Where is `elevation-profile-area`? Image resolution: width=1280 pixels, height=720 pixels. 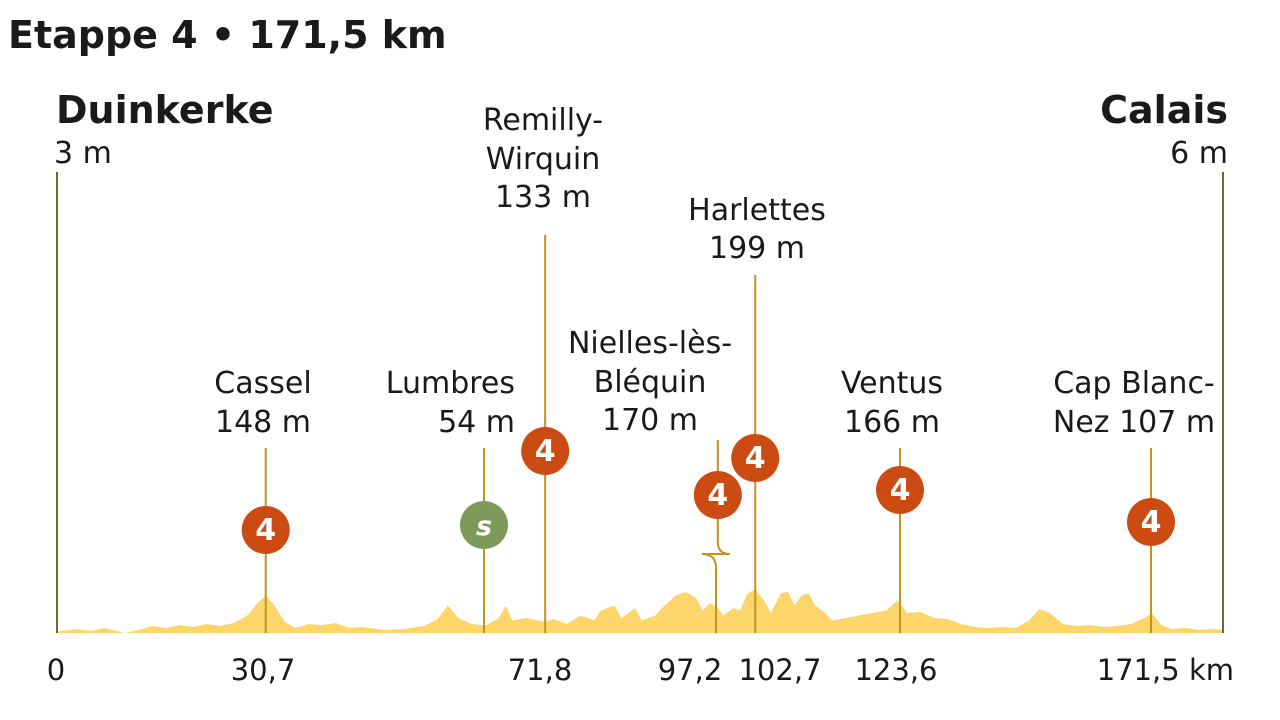 elevation-profile-area is located at coordinates (640, 611).